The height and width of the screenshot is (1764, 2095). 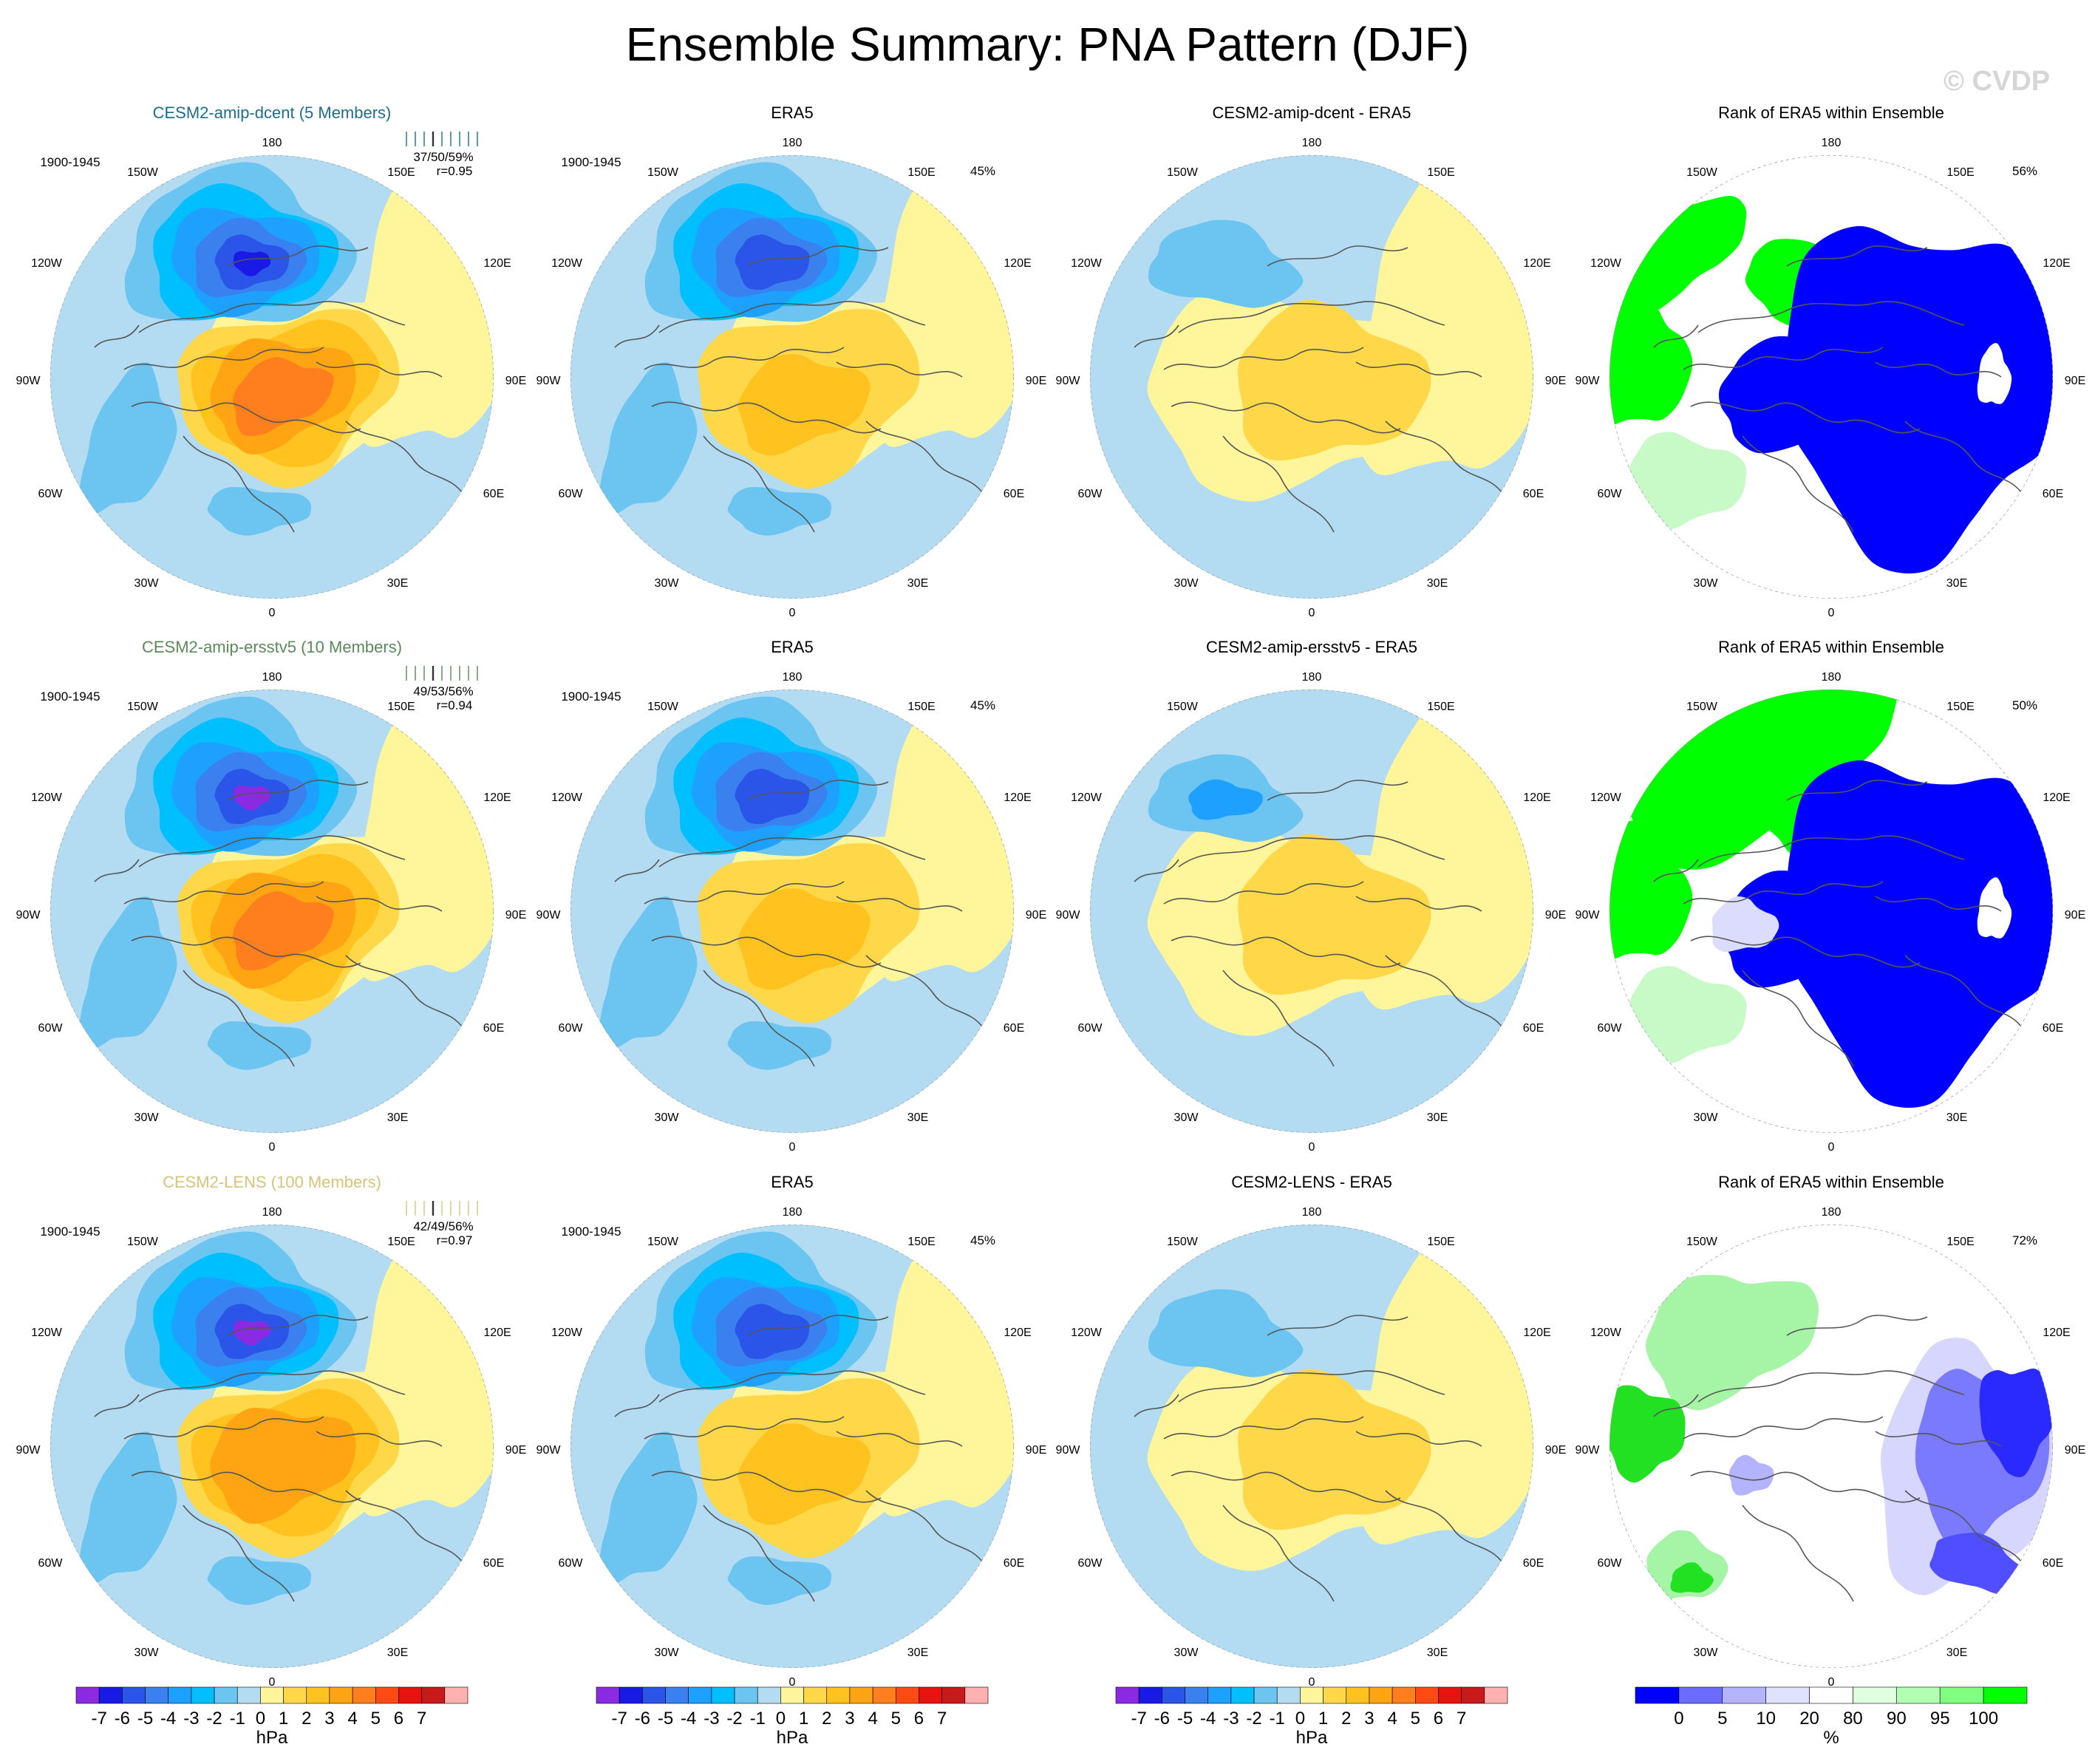 I want to click on rank-colorbar-tick-label: 10, so click(x=1766, y=1719).